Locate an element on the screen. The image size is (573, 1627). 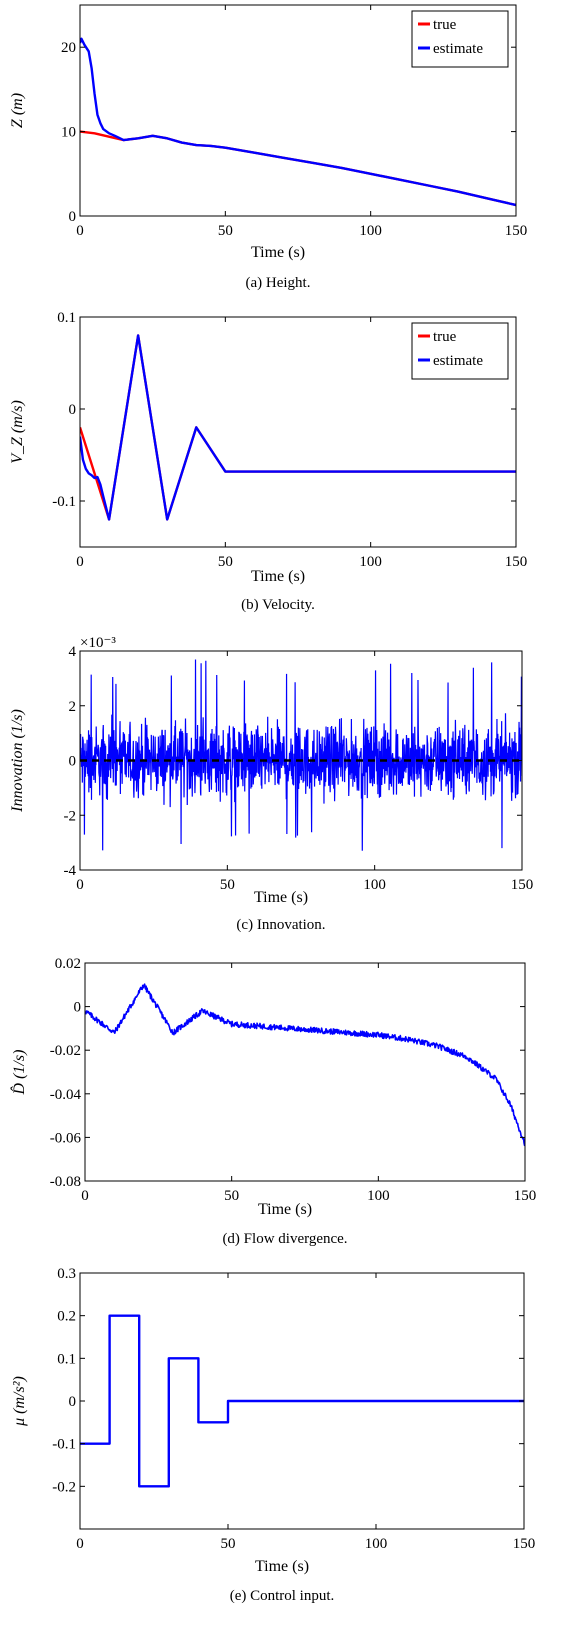
y-exponent-label: ×10⁻³ is located at coordinates (98, 643).